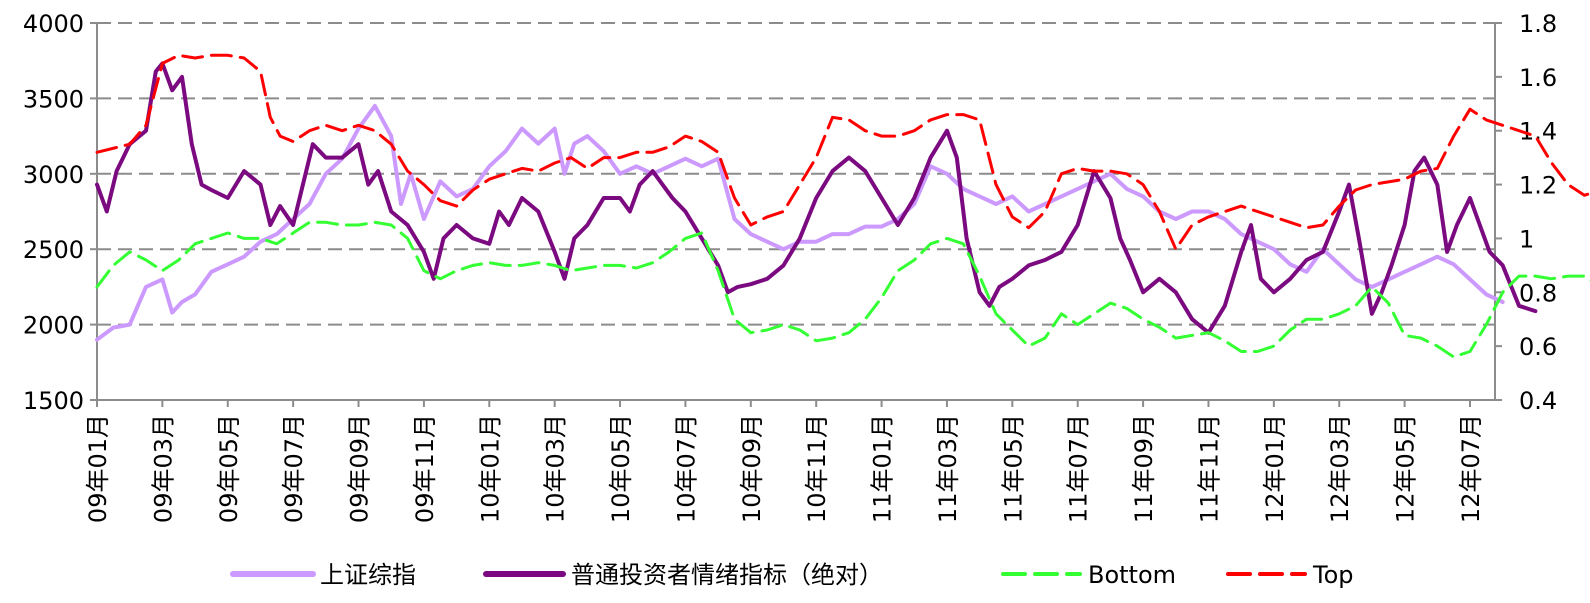  I want to click on right-tick-label: 1.6, so click(1538, 78).